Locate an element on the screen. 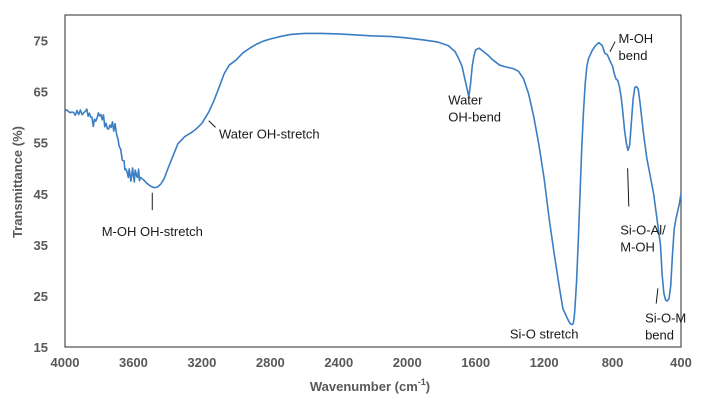 The image size is (702, 401). annotation-label: Si-O-Al/M-OH is located at coordinates (643, 239).